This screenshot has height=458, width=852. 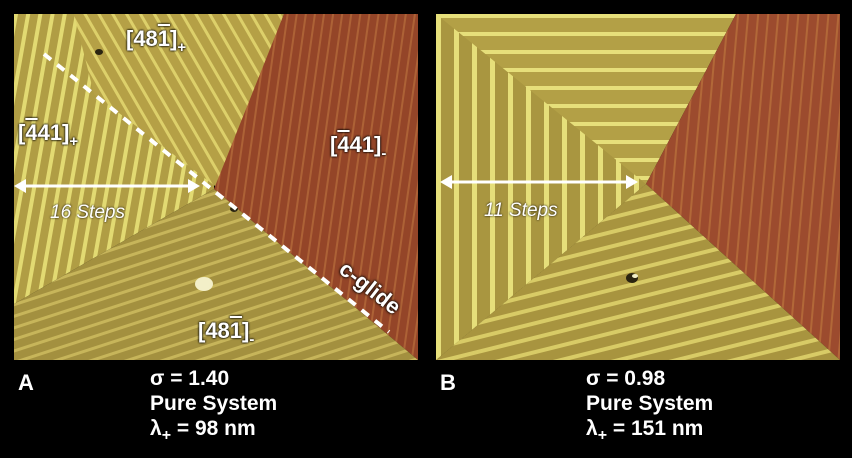 I want to click on label-direction-bottom-a: [481]-, so click(x=226, y=333).